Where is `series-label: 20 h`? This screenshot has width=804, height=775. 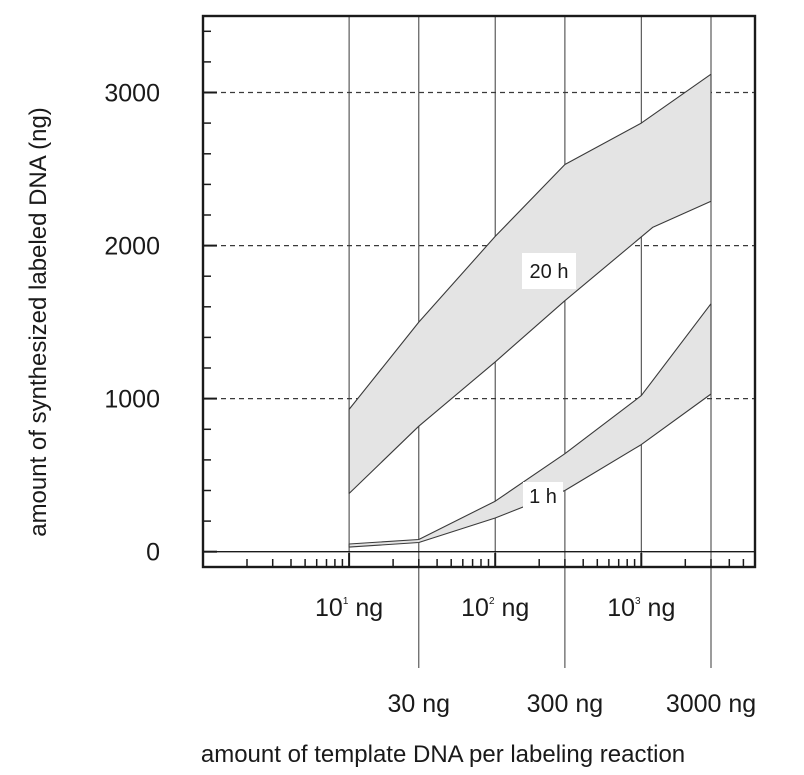
series-label: 20 h is located at coordinates (549, 272).